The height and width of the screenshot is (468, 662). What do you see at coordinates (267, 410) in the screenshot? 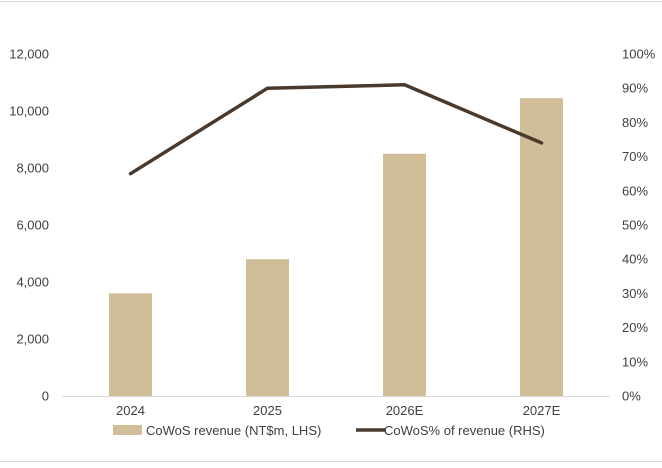
I see `x-tick-label: 2025` at bounding box center [267, 410].